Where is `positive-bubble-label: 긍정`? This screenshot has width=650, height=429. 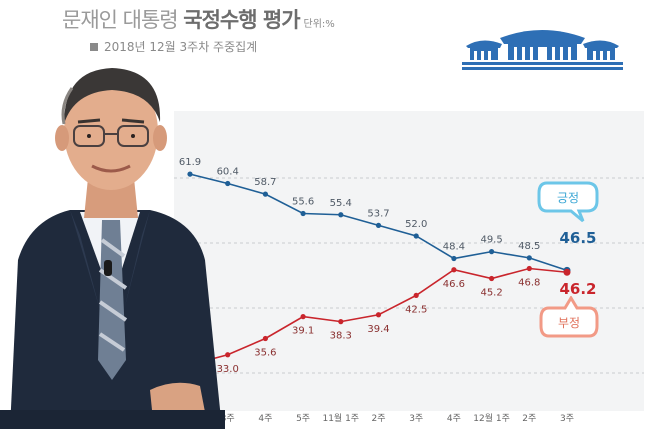
positive-bubble-label: 긍정 is located at coordinates (568, 198).